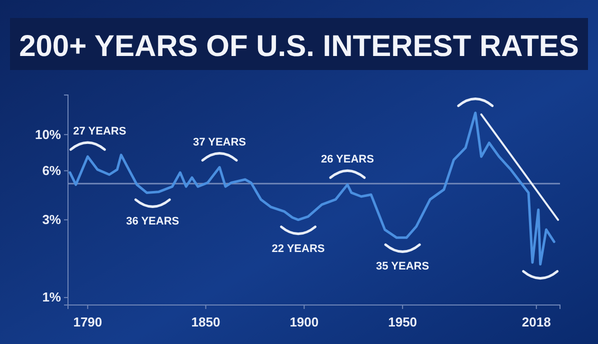  What do you see at coordinates (536, 322) in the screenshot?
I see `x-tick-label: 2018` at bounding box center [536, 322].